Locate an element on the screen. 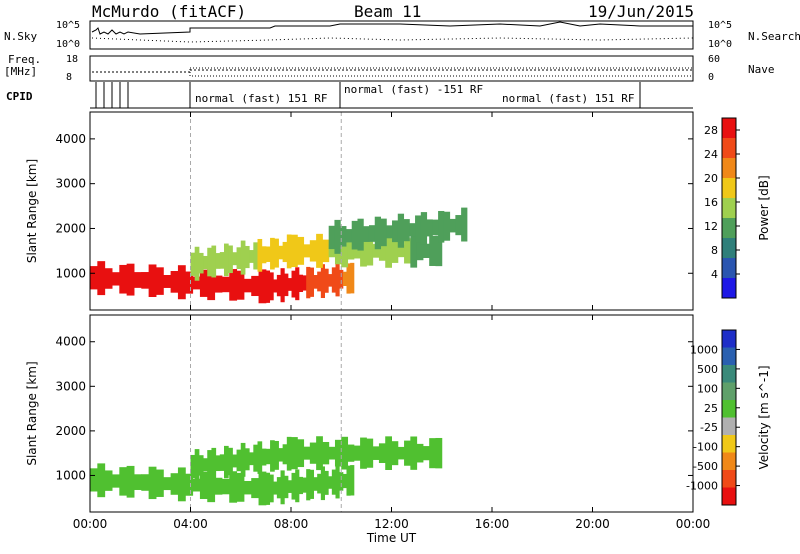 The height and width of the screenshot is (554, 800). y-tick-label: 2000 is located at coordinates (70, 228).